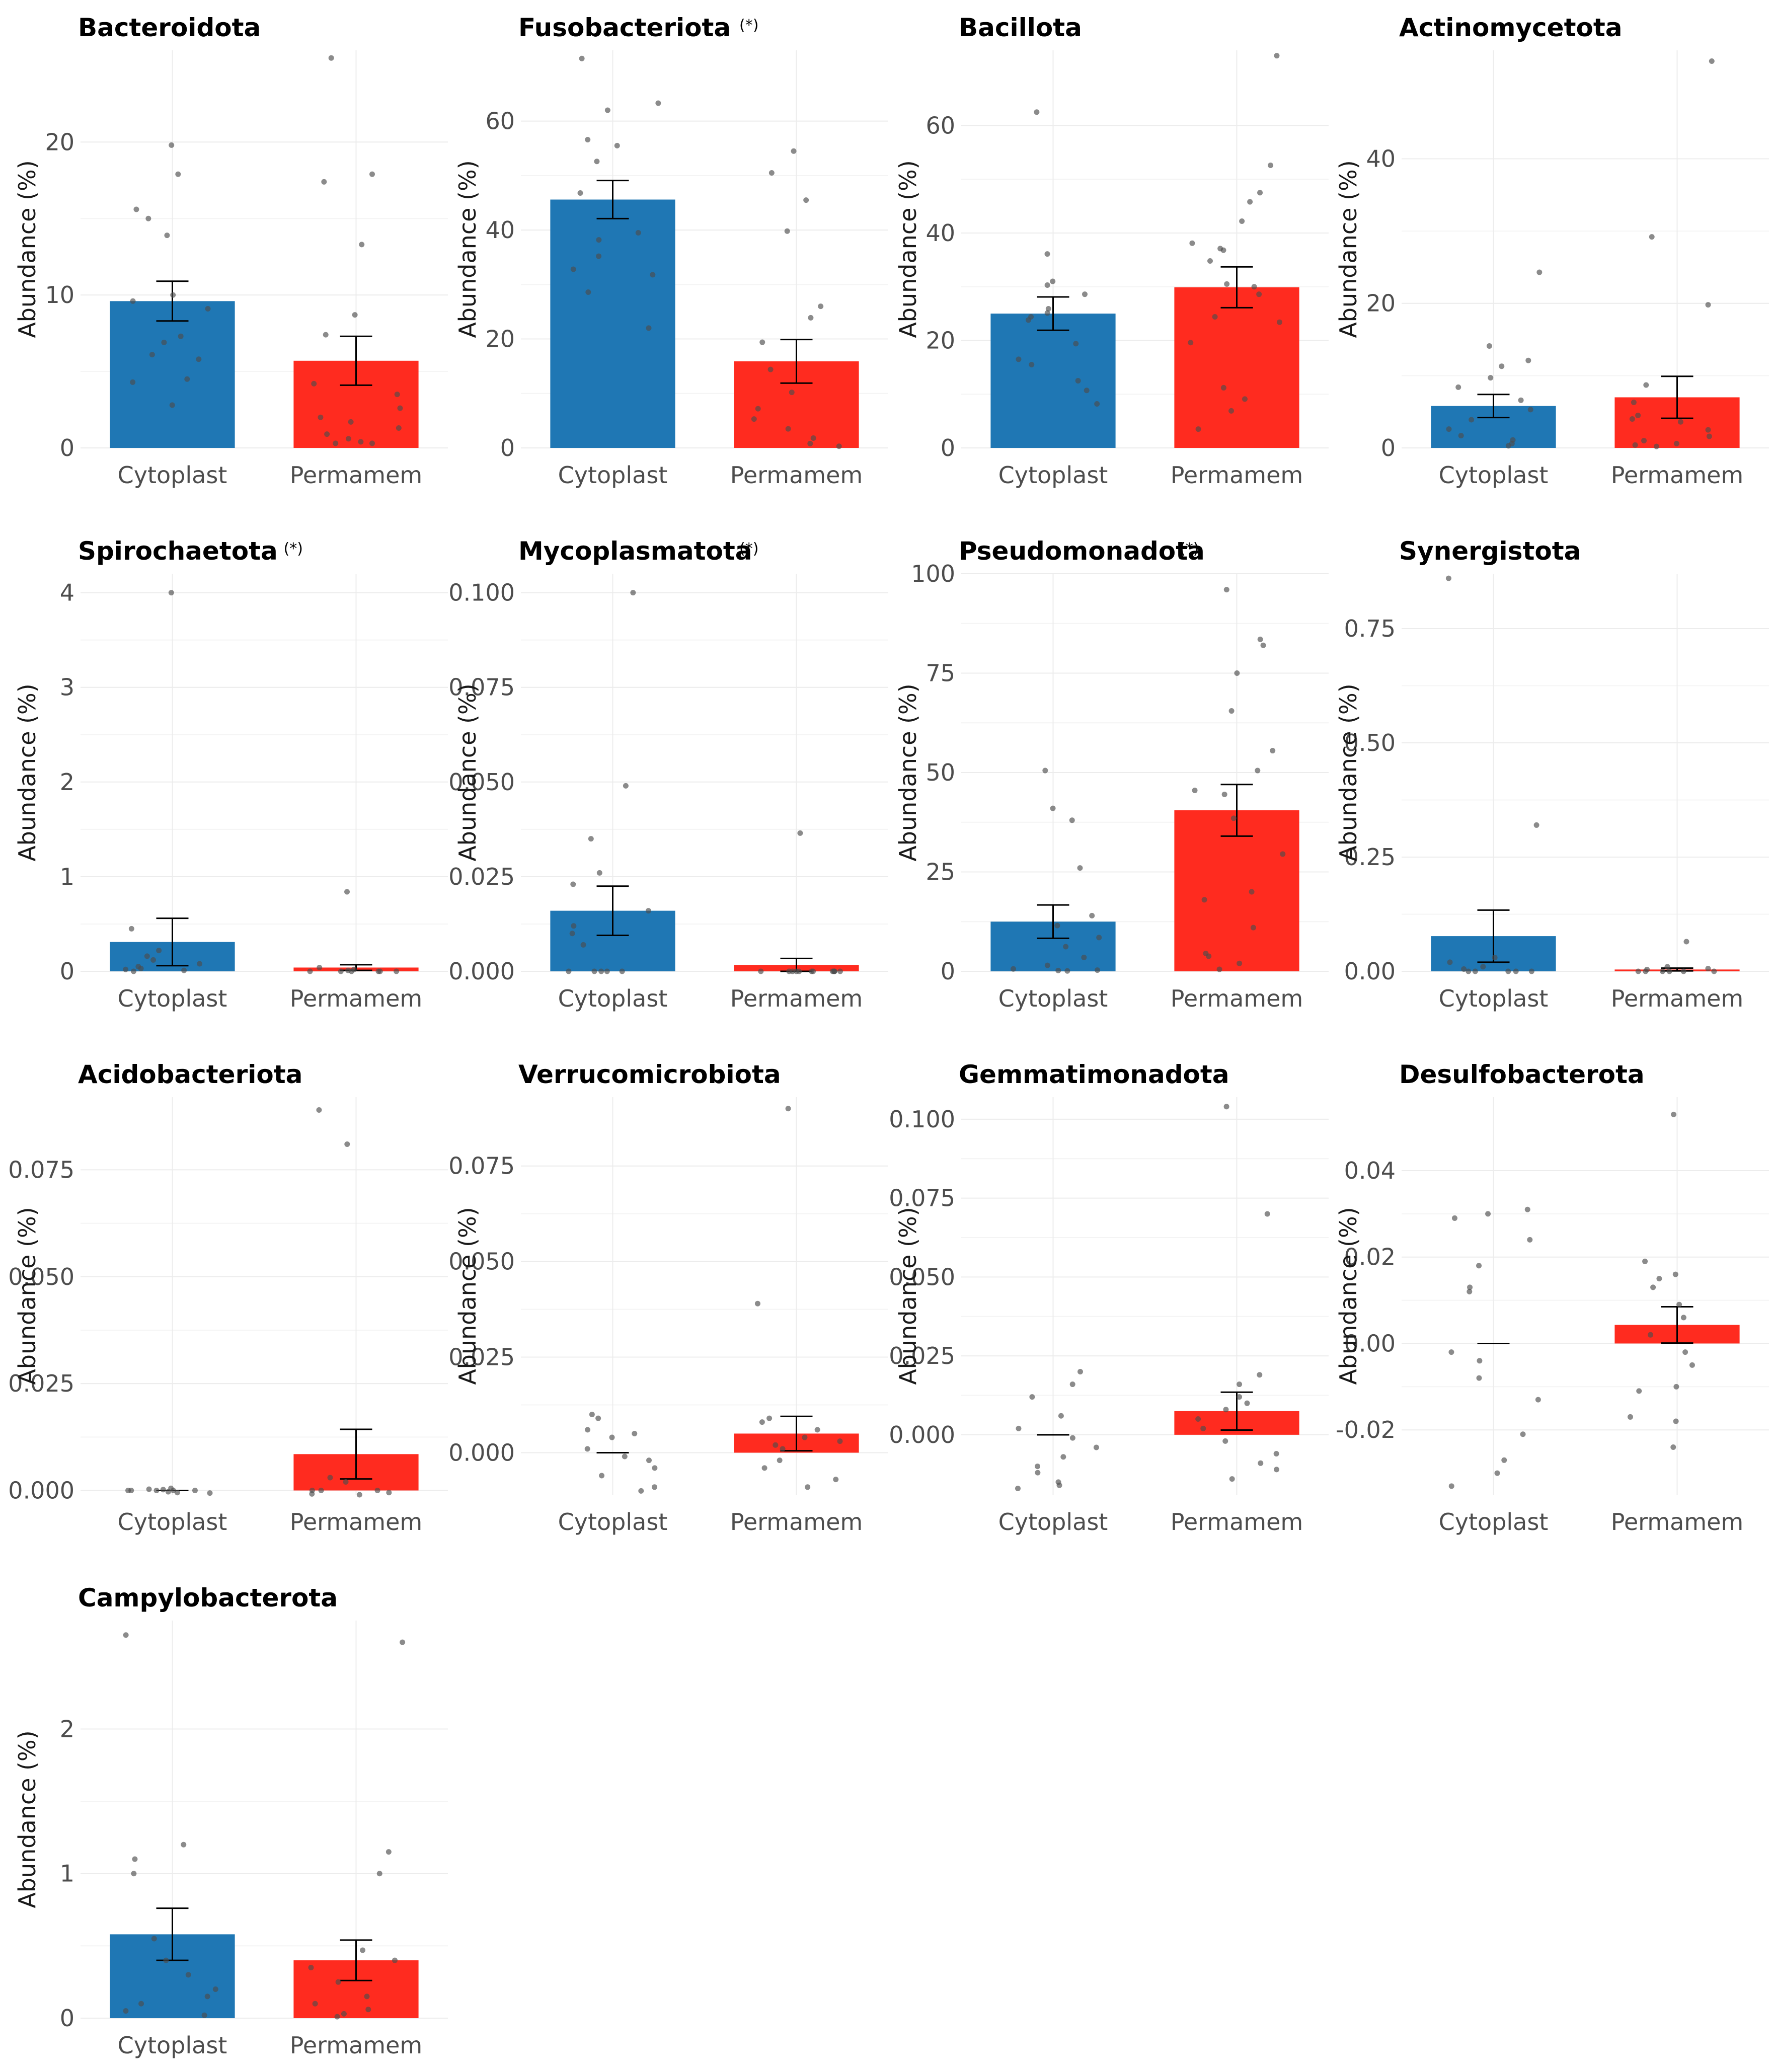  Describe the element at coordinates (1522, 1074) in the screenshot. I see `panel-title: Desulfobacterota` at that location.